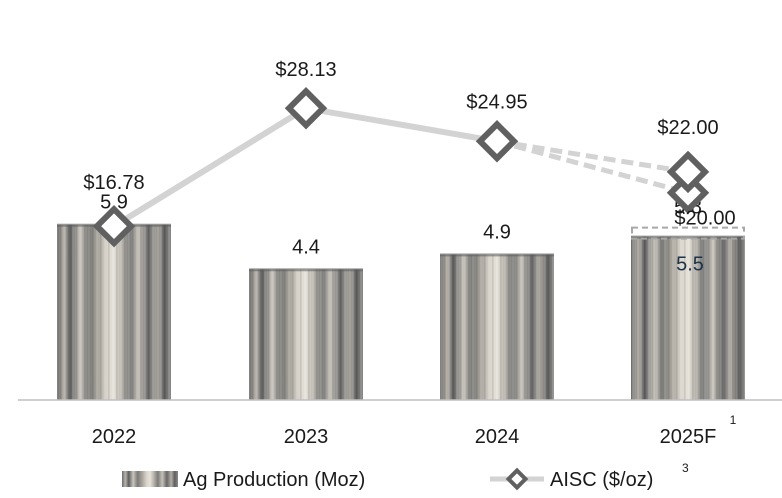 Image resolution: width=782 pixels, height=498 pixels. Describe the element at coordinates (114, 437) in the screenshot. I see `x-tick-label-2022: 2022` at that location.